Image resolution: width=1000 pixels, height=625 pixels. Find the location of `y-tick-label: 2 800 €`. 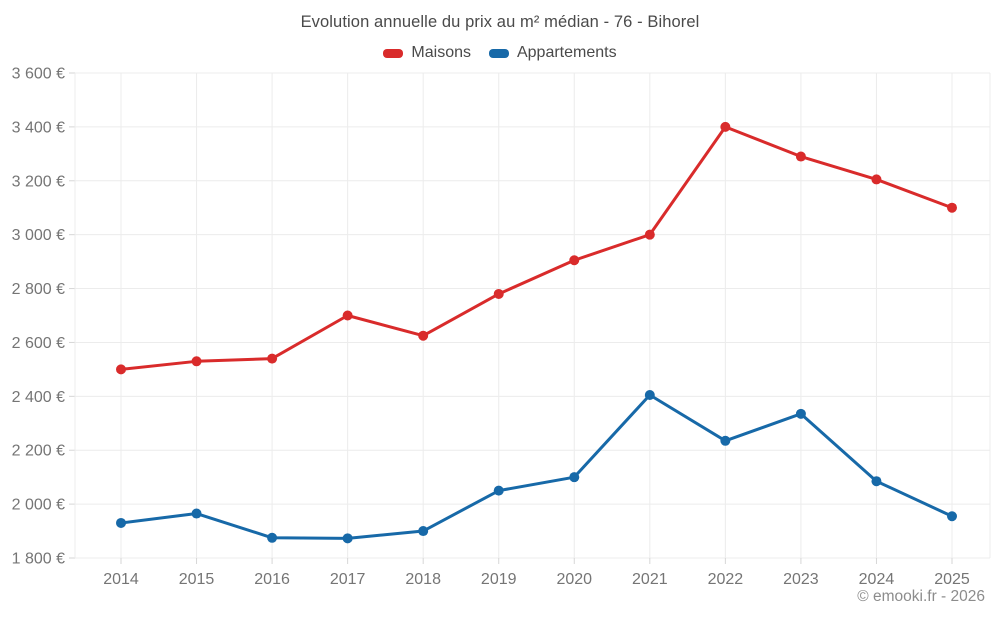

y-tick-label: 2 800 € is located at coordinates (38, 289).